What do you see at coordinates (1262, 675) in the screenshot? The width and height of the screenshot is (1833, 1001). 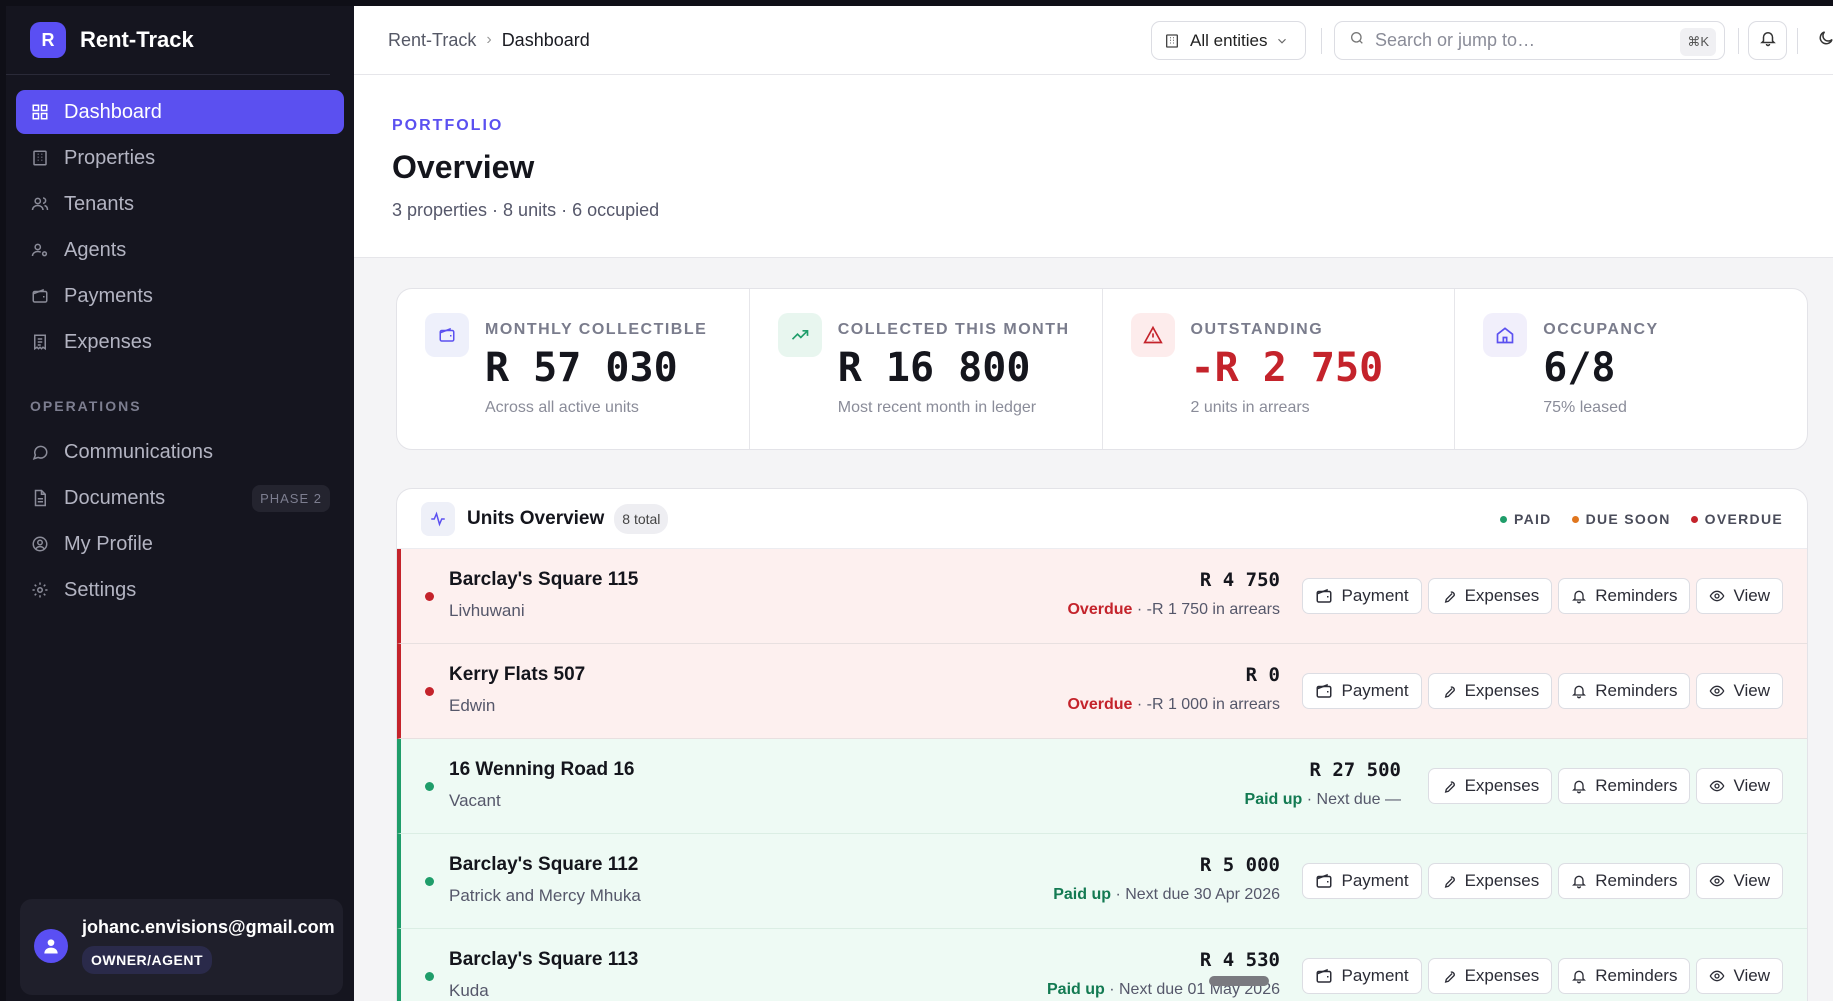 I see `unit-amount: R 0` at bounding box center [1262, 675].